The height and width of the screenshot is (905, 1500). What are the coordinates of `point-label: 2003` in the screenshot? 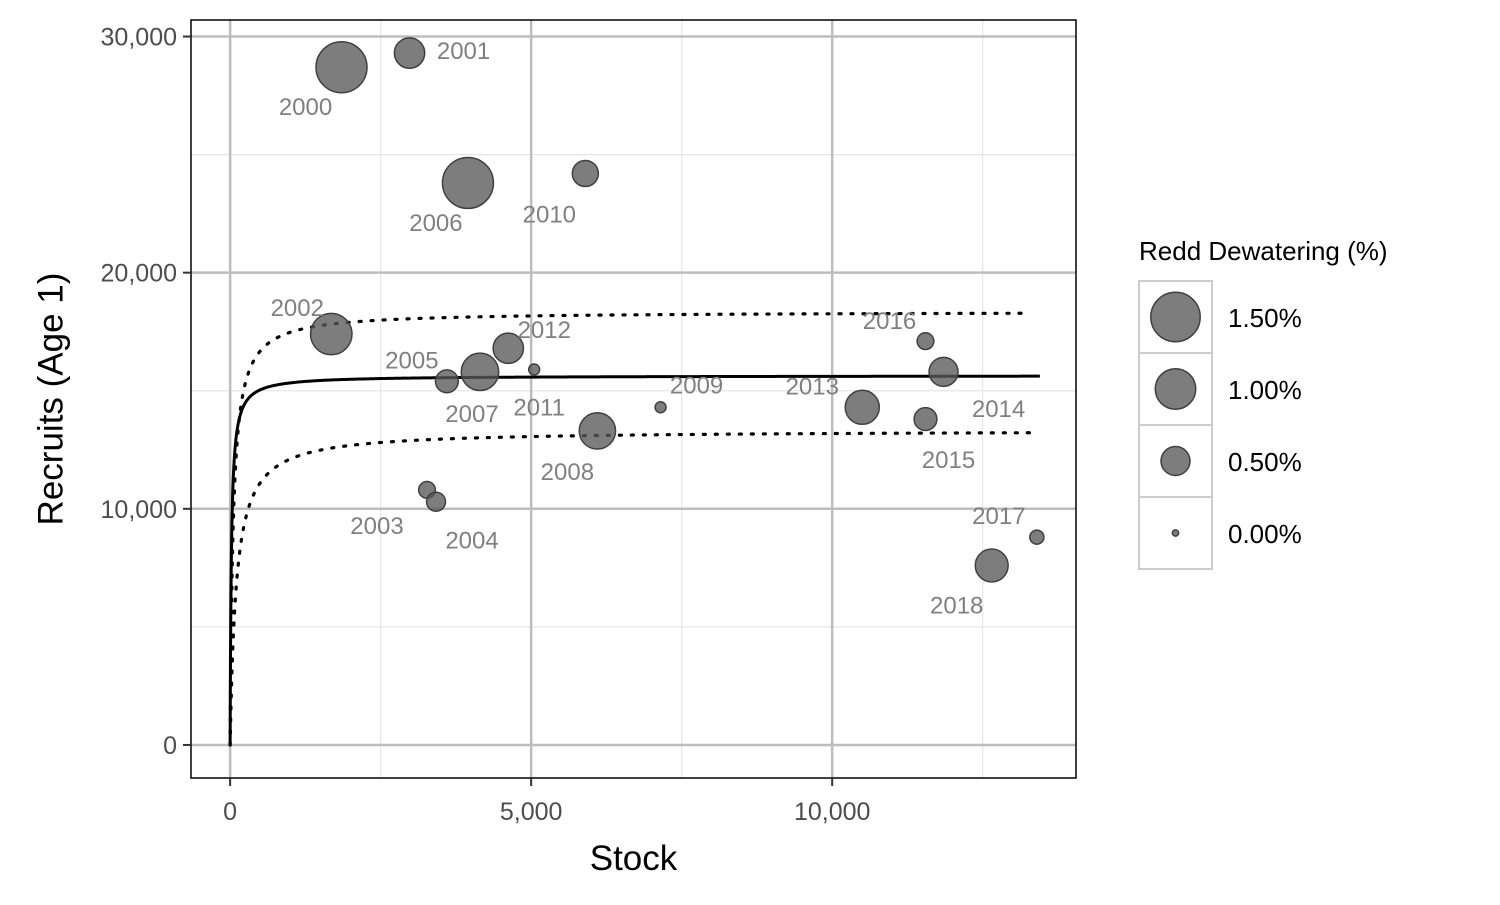 It's located at (376, 526).